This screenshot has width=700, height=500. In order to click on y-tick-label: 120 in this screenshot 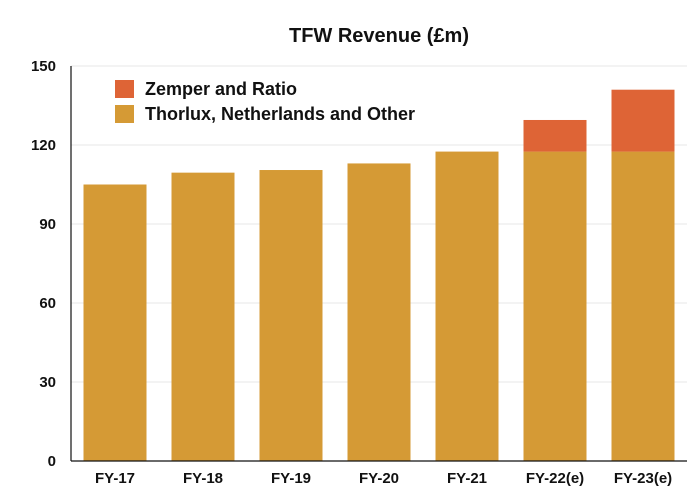, I will do `click(43, 145)`.